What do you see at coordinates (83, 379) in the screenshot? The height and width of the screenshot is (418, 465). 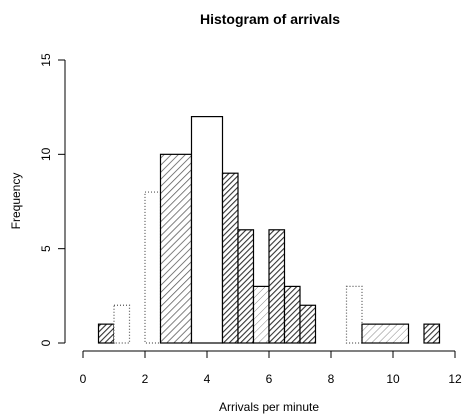 I see `x-tick-label: 0` at bounding box center [83, 379].